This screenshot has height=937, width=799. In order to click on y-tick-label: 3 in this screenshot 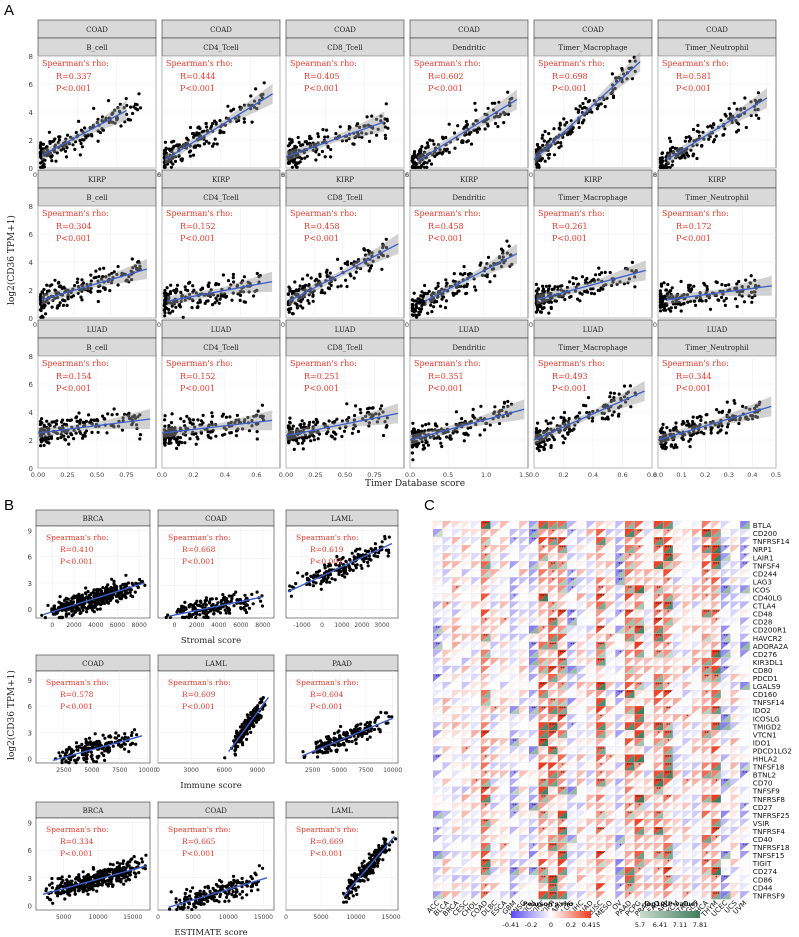, I will do `click(30, 584)`.